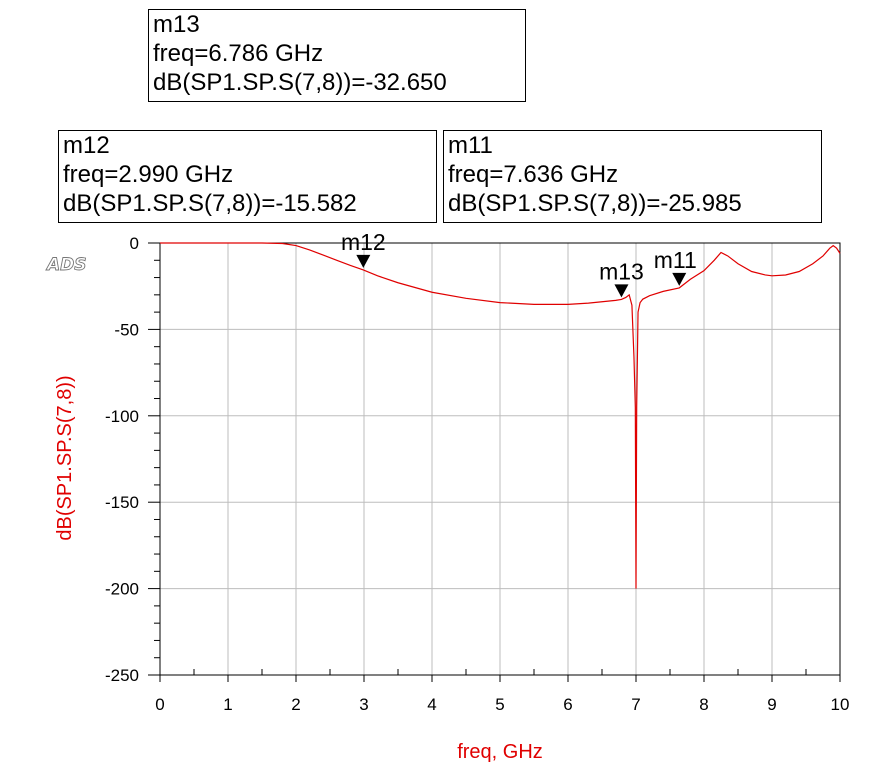  Describe the element at coordinates (148, 174) in the screenshot. I see `marker-freq: freq=2.990 GHz` at that location.